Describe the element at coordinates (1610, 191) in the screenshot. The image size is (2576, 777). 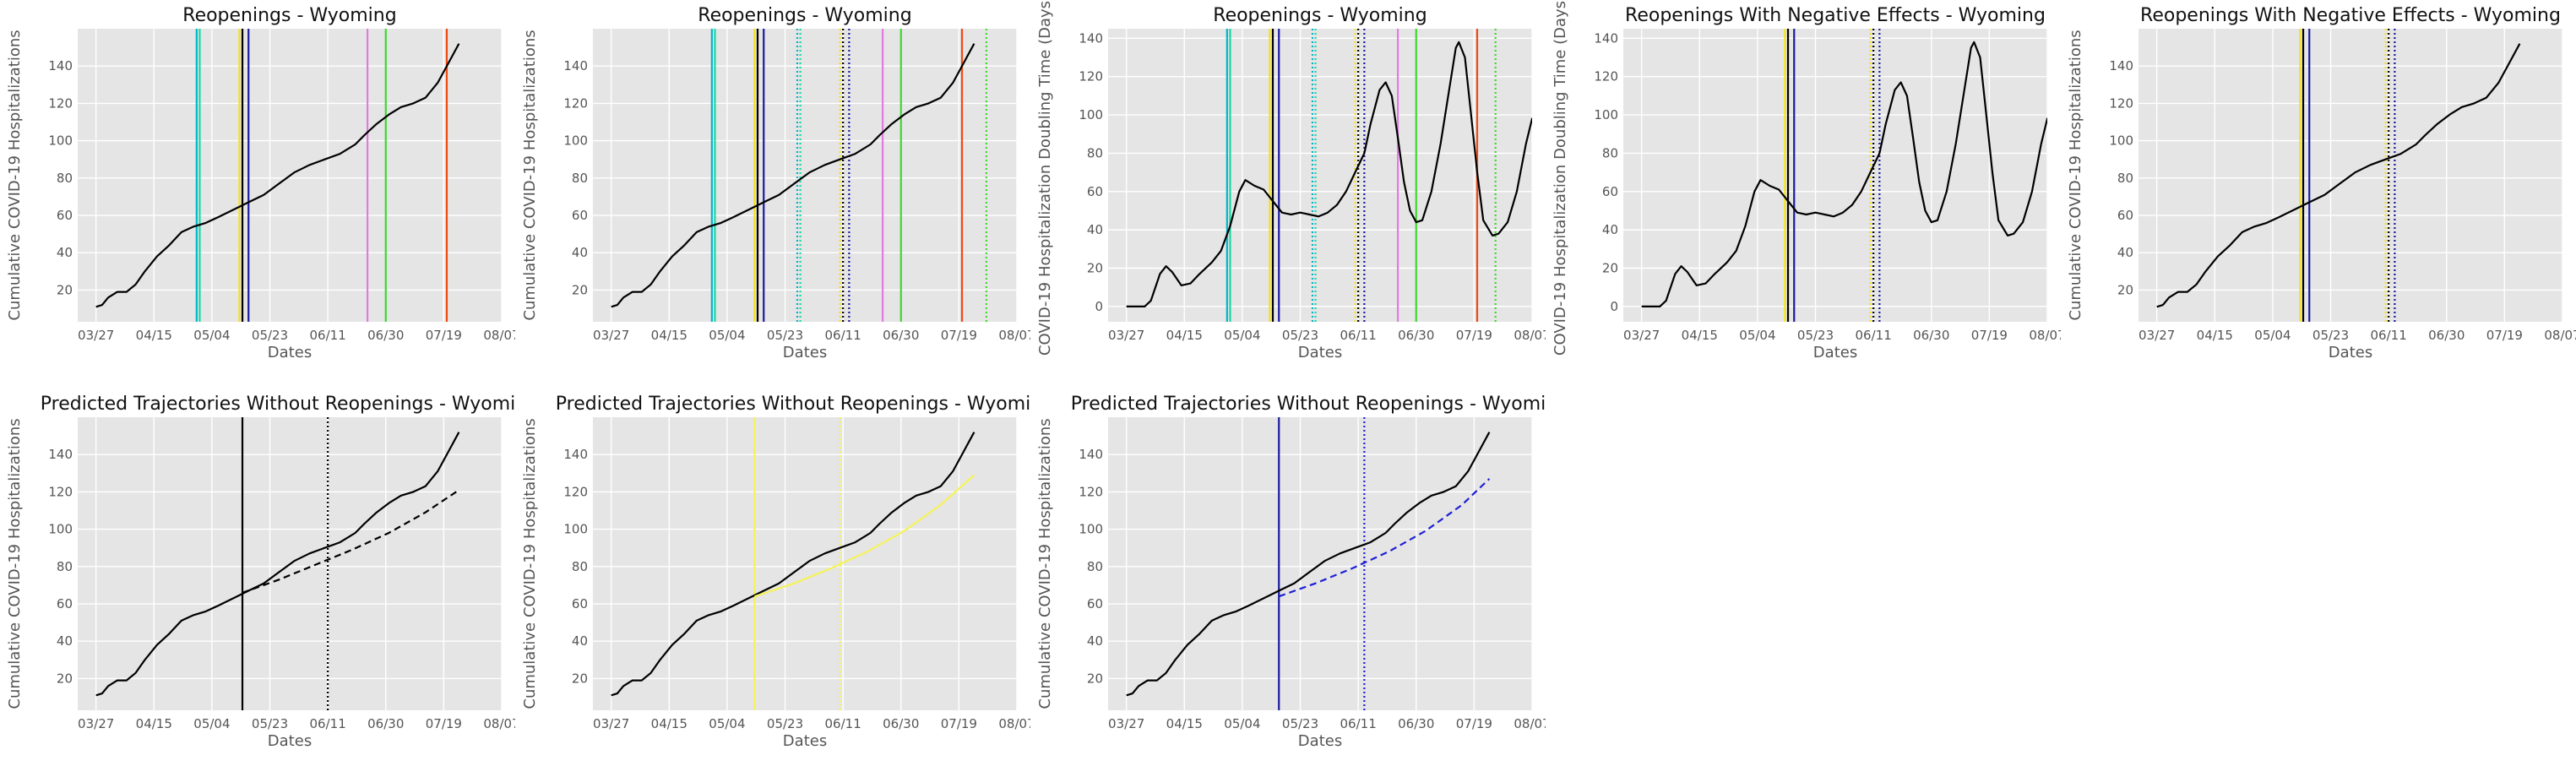
I see `y-tick-label-3: 60` at that location.